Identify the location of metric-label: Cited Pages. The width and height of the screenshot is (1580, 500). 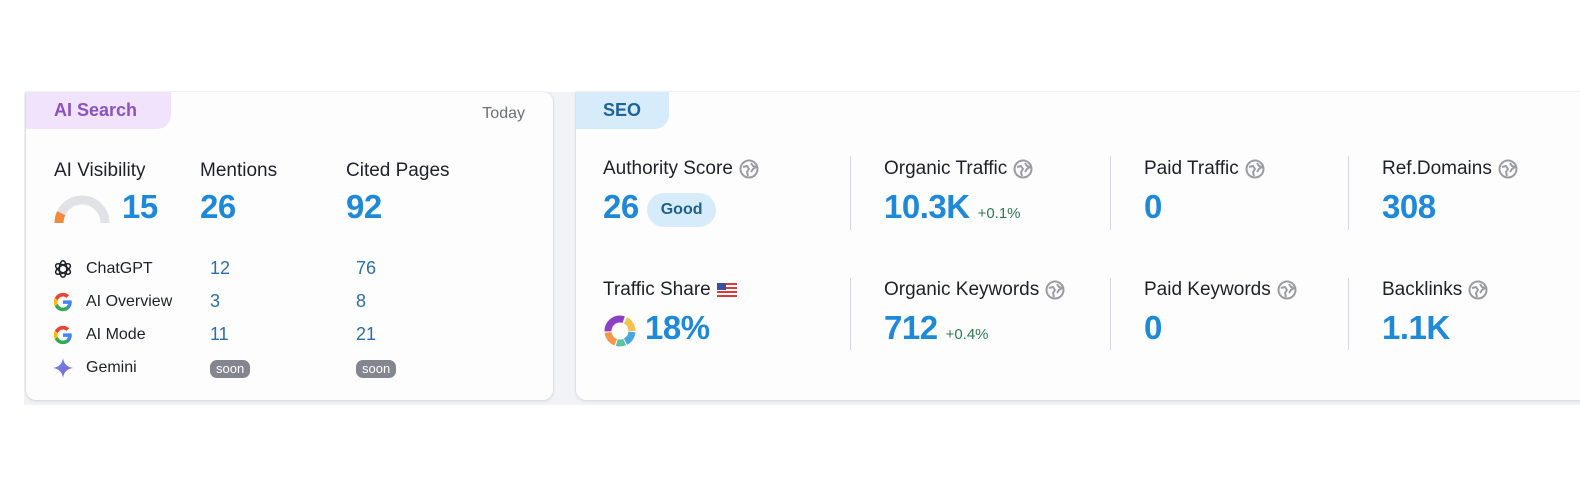
(398, 170).